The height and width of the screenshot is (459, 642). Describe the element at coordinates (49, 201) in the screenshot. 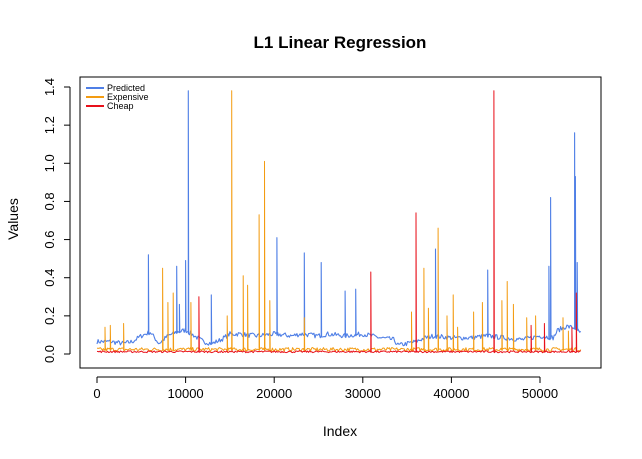

I see `y-tick-label: 0.8` at that location.